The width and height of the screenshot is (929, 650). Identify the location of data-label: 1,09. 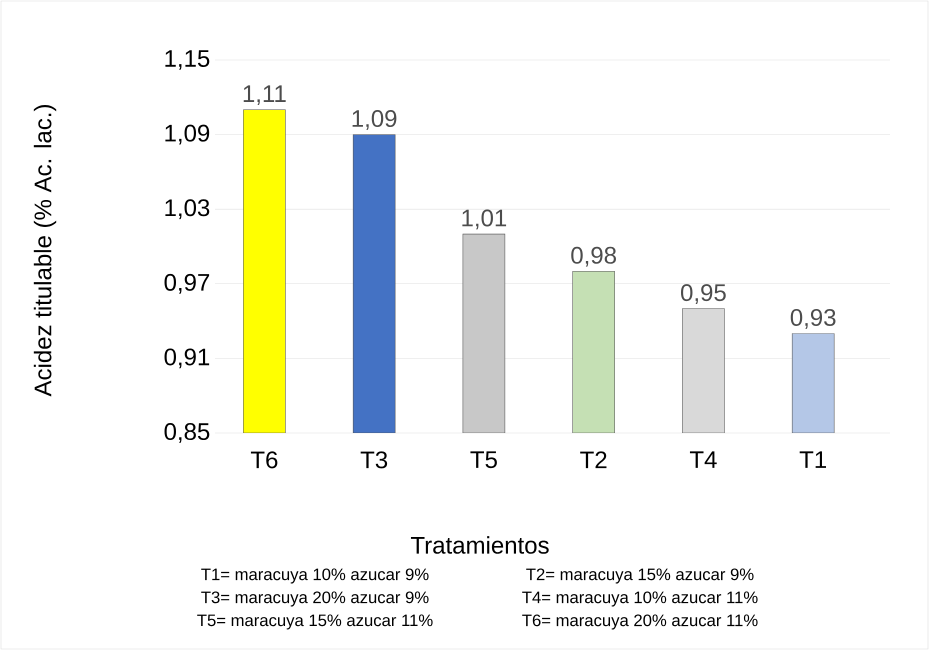
(374, 120).